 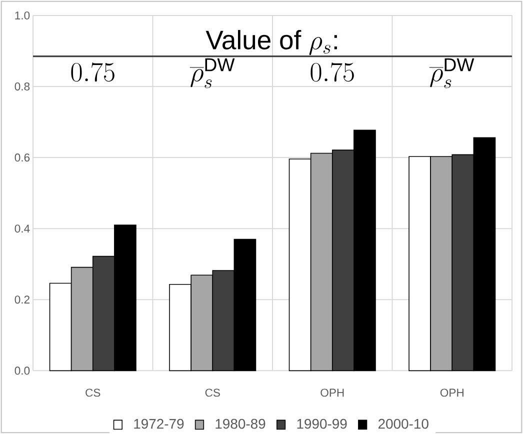 What do you see at coordinates (271, 43) in the screenshot?
I see `annotation: $\mbox{Value of }\rho_s\mbox{:}$` at bounding box center [271, 43].